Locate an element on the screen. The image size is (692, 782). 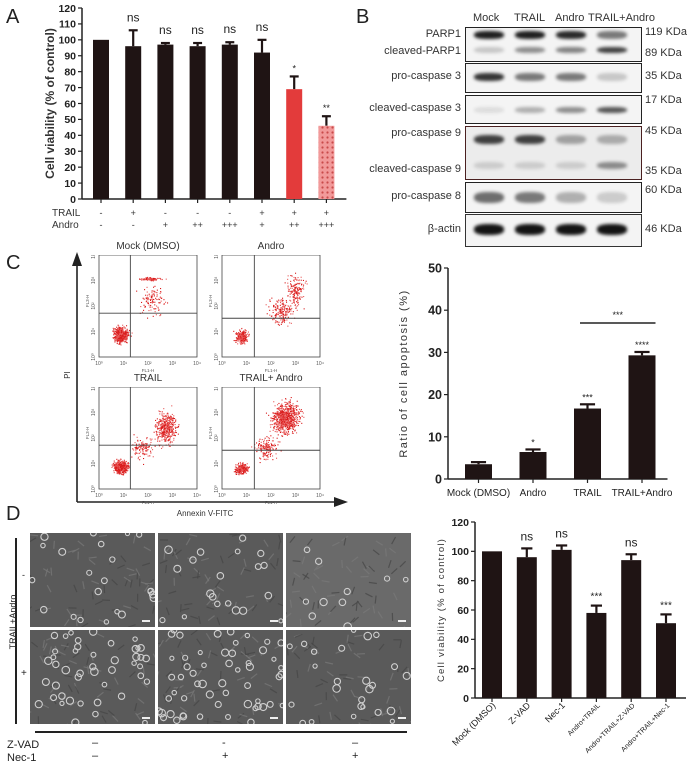
y-axis-label: Cell viability (% of control) is located at coordinates (50, 103).